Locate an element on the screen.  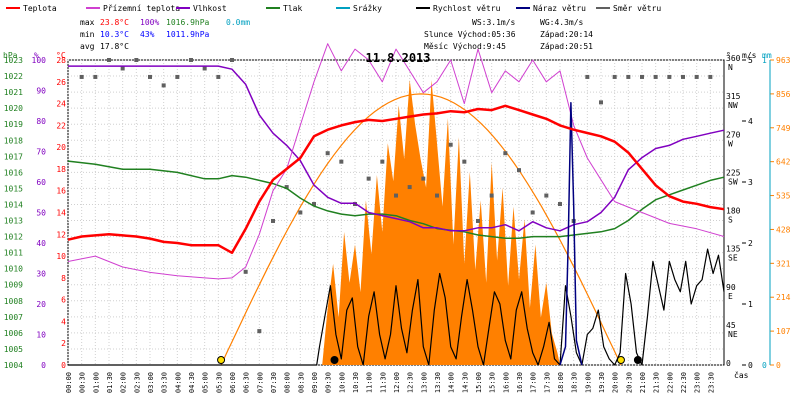
axis-c-tick: 14 is located at coordinates (61, 213).